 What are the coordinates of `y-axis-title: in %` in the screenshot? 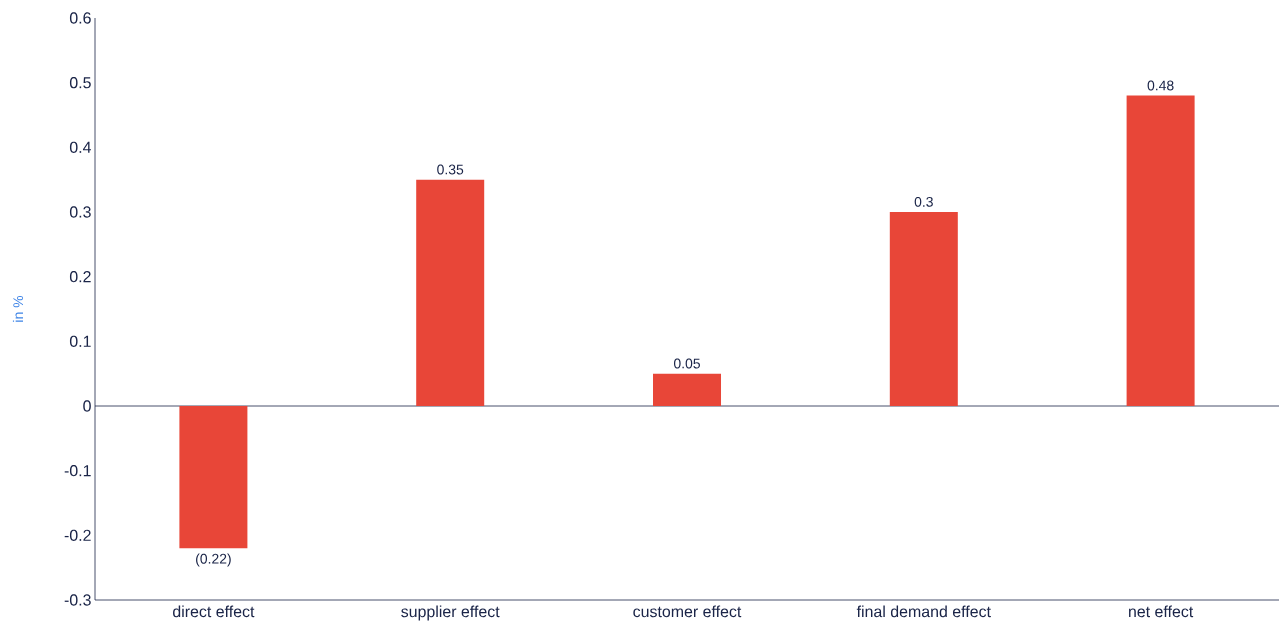 It's located at (18, 308).